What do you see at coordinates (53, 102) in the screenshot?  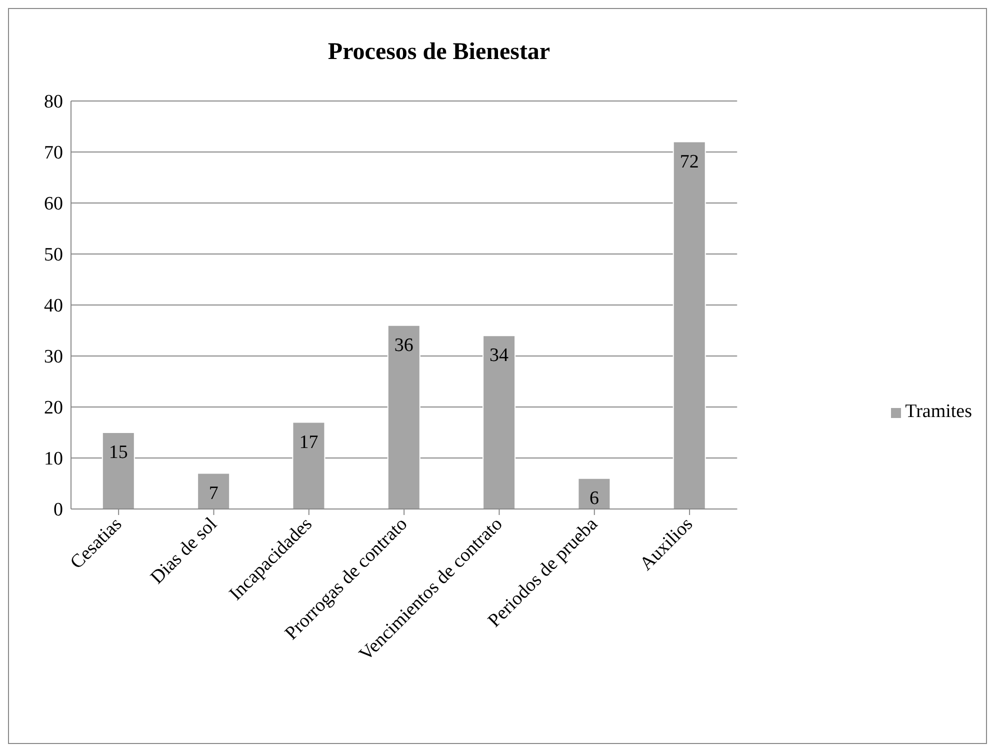 I see `y-tick-label: 80` at bounding box center [53, 102].